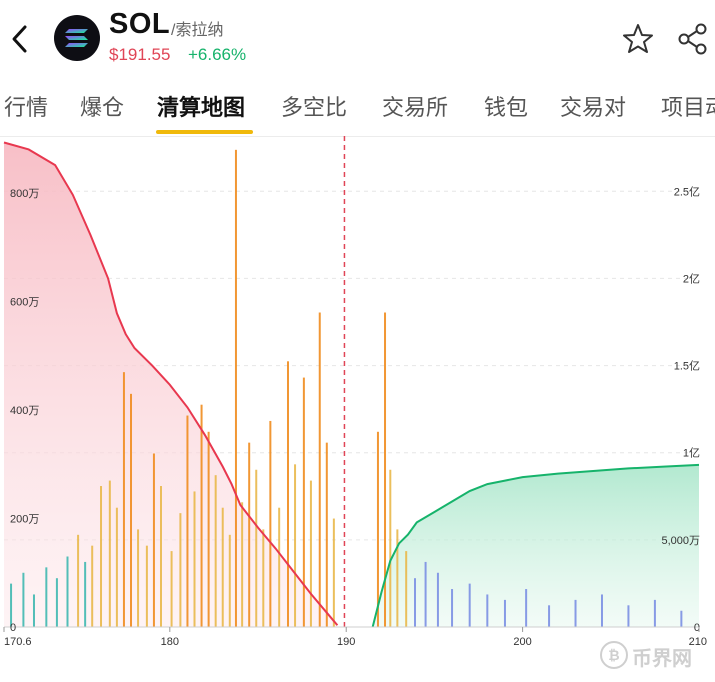 The height and width of the screenshot is (682, 715). What do you see at coordinates (314, 107) in the screenshot?
I see `tab-long-short: 多空比` at bounding box center [314, 107].